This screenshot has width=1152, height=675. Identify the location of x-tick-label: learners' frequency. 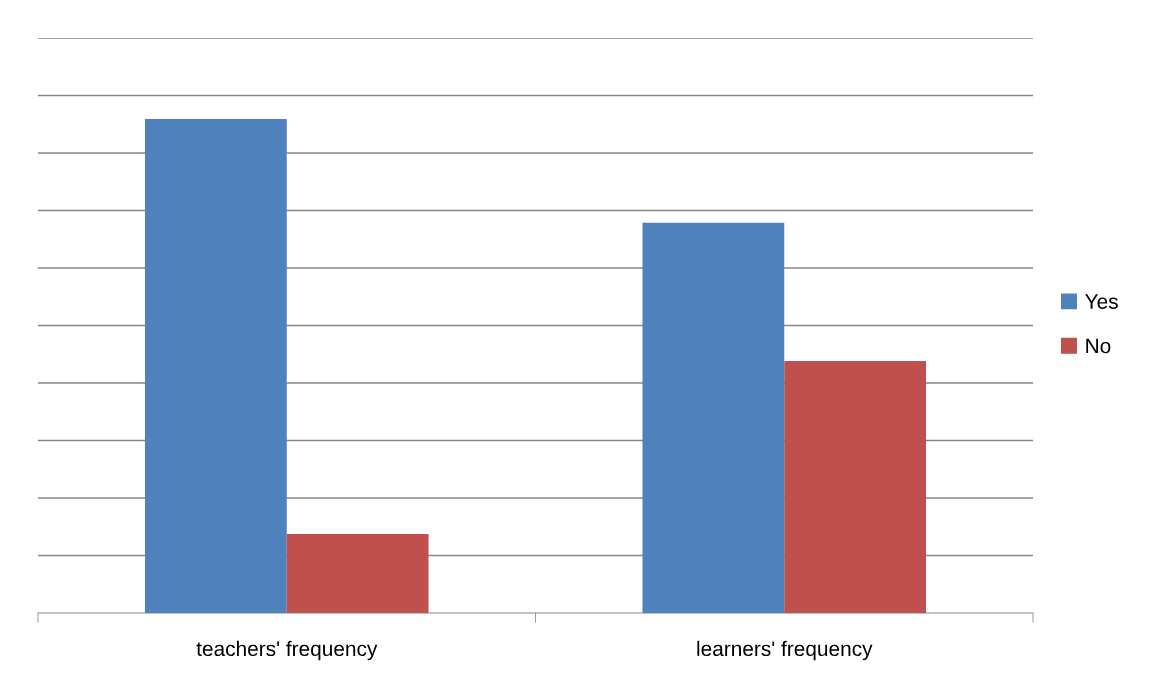
(785, 650).